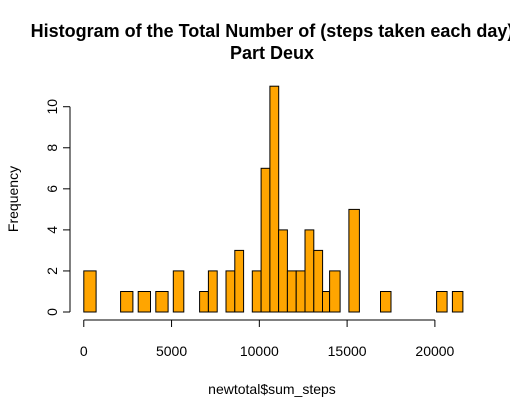  I want to click on x-tick-label: 20000, so click(434, 351).